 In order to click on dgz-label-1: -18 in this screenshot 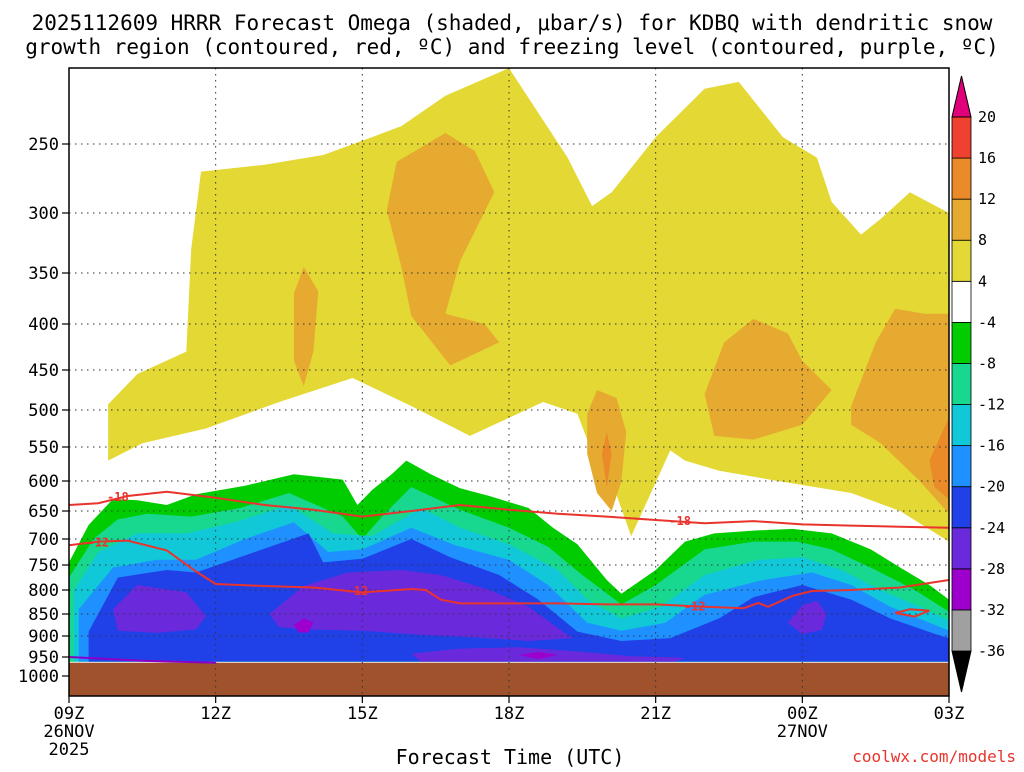, I will do `click(680, 521)`.